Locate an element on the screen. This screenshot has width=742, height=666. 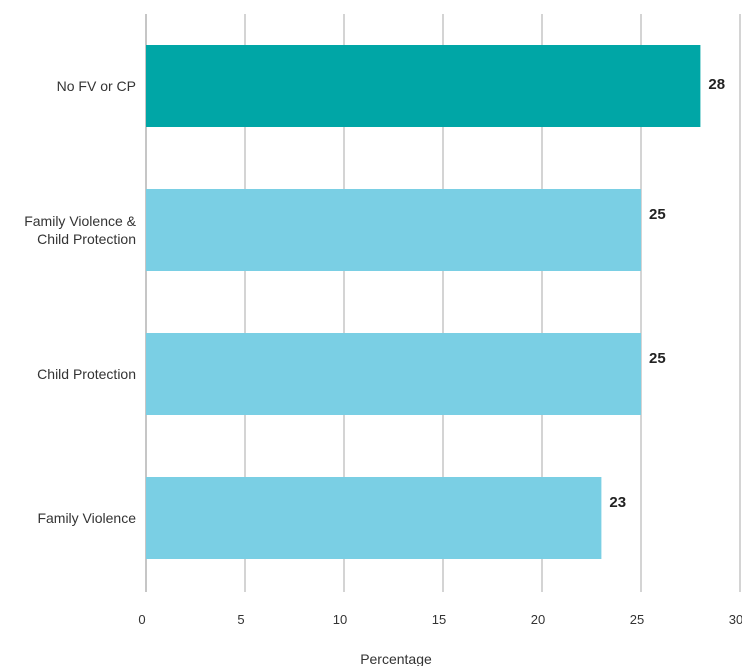
value-labels: 28 25 25 23 is located at coordinates (667, 293).